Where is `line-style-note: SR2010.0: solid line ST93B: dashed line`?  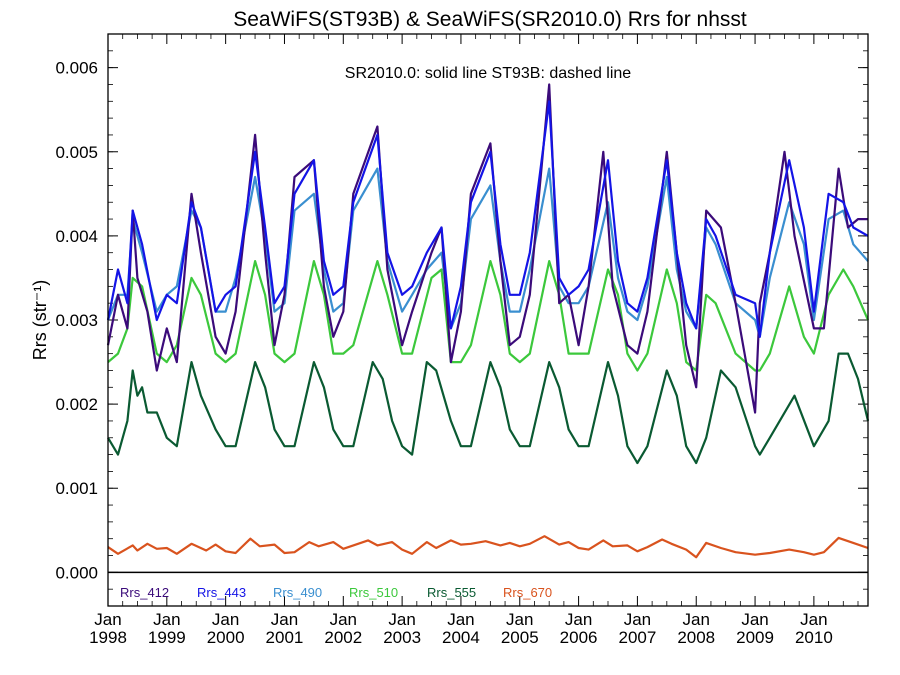
line-style-note: SR2010.0: solid line ST93B: dashed line is located at coordinates (488, 73).